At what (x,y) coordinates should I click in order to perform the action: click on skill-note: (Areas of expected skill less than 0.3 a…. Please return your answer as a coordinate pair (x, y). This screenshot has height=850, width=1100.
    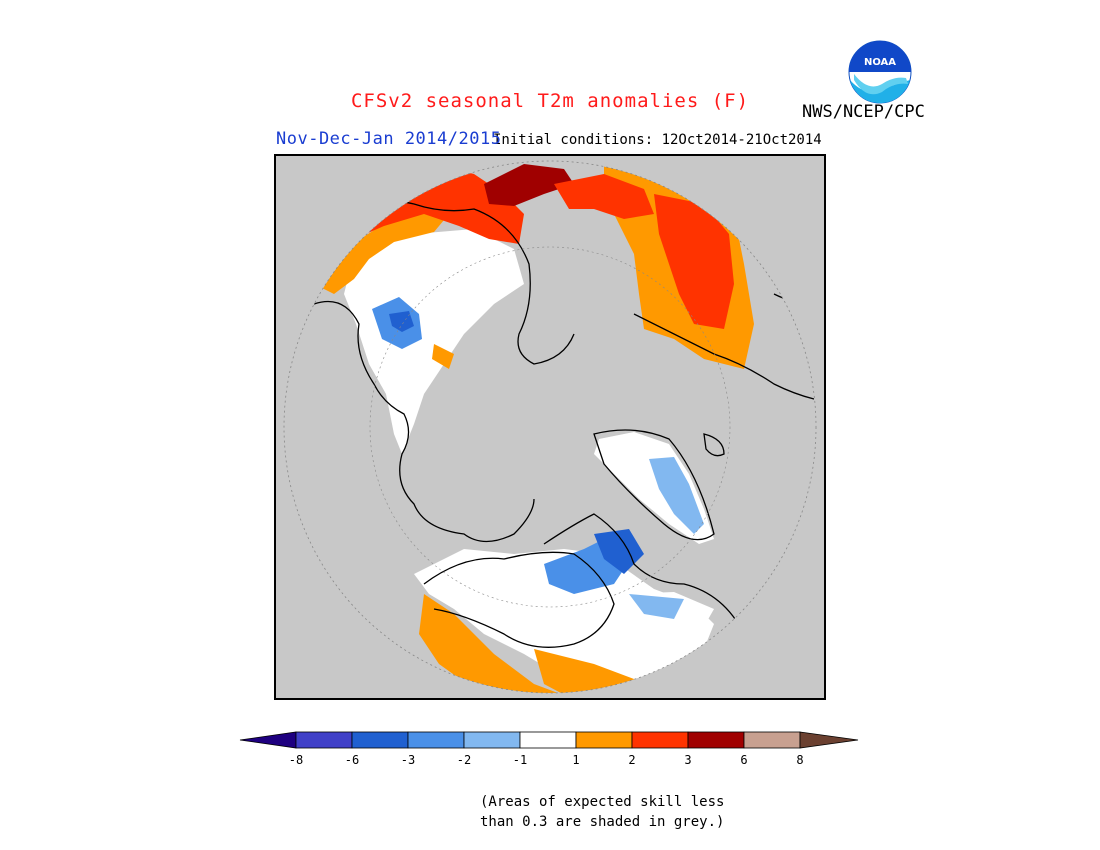
    Looking at the image, I should click on (602, 812).